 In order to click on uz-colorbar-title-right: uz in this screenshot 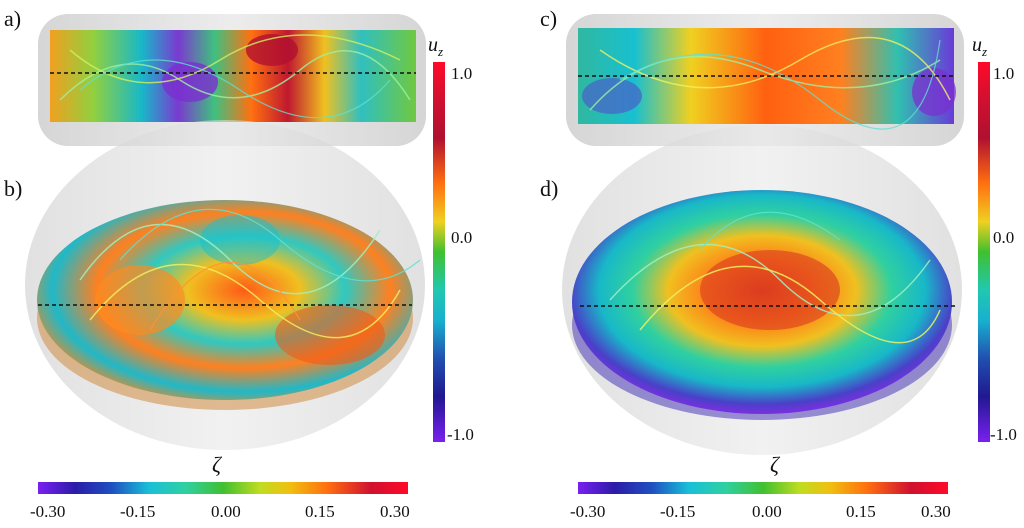, I will do `click(980, 46)`.